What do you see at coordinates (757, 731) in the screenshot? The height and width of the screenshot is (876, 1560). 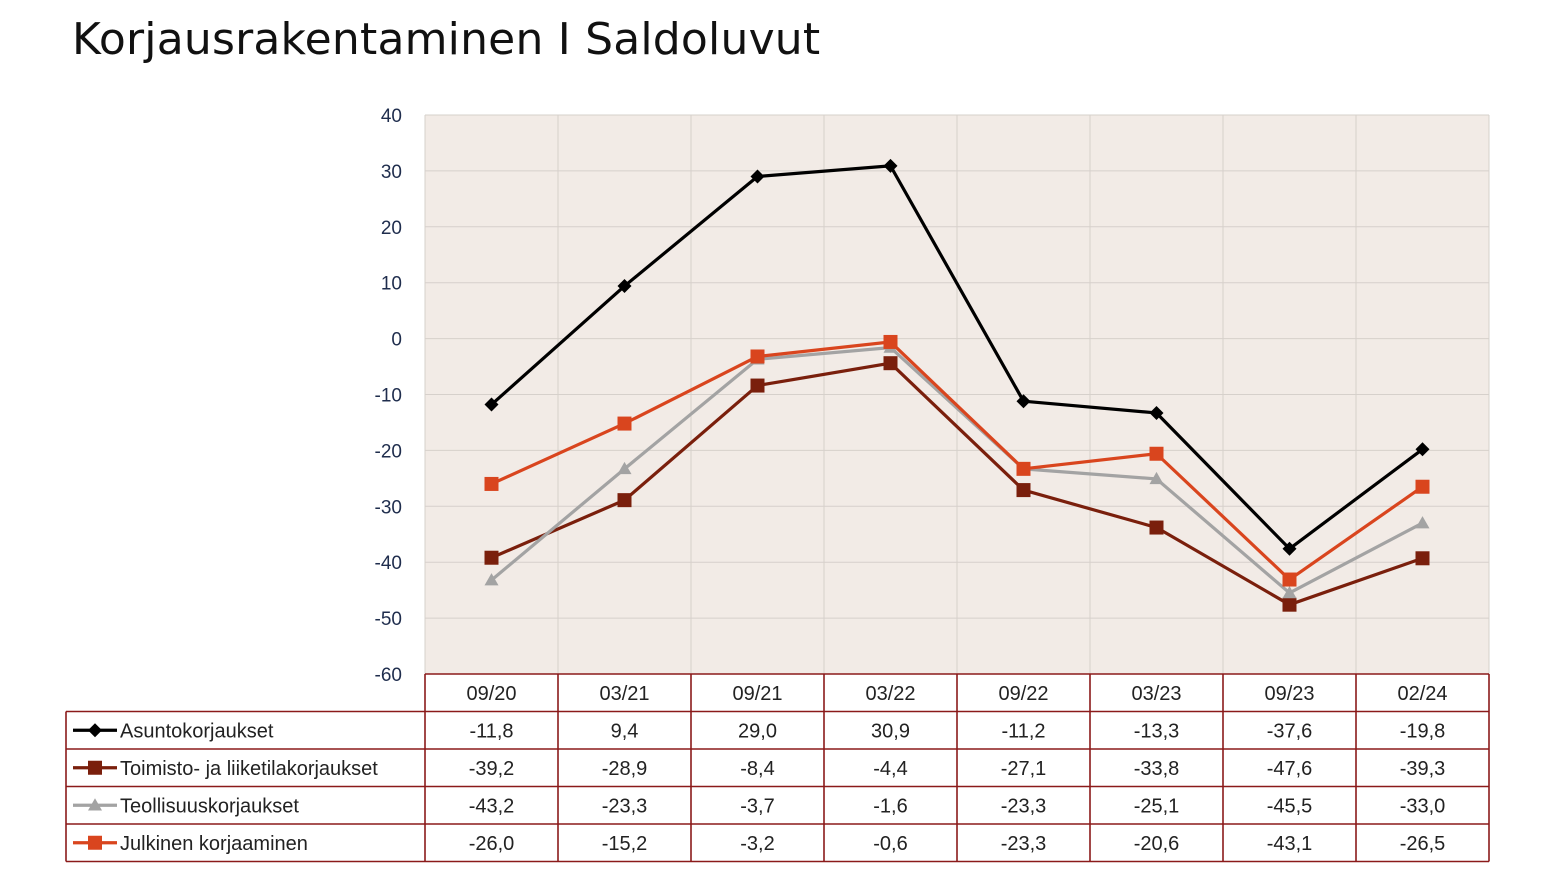 I see `data-label: 29,0` at bounding box center [757, 731].